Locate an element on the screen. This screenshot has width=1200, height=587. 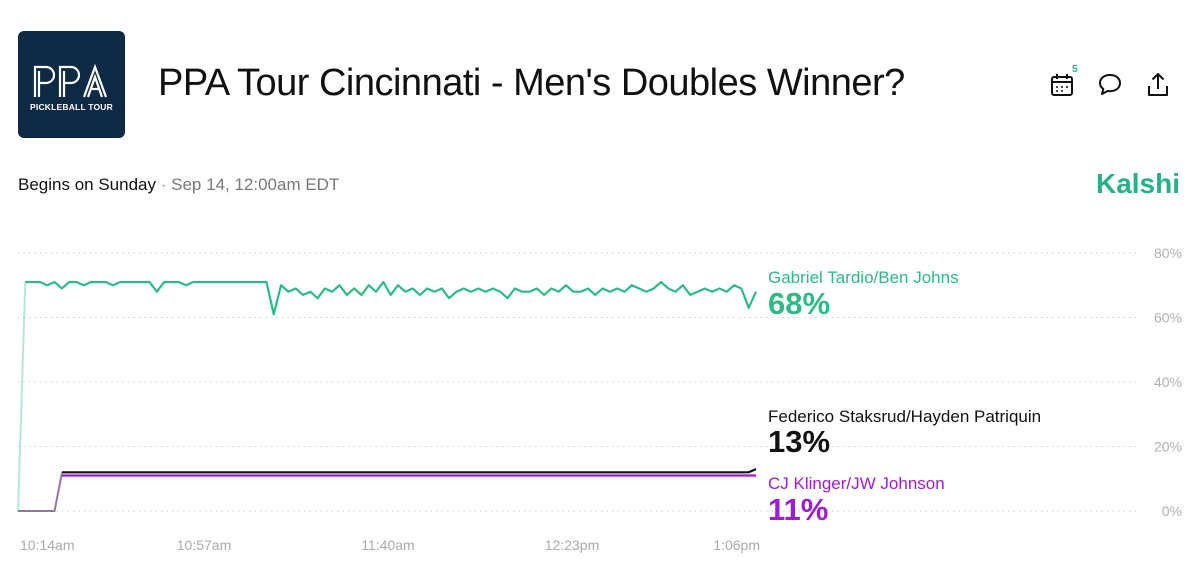
x-tick-label: 10:57am is located at coordinates (204, 545).